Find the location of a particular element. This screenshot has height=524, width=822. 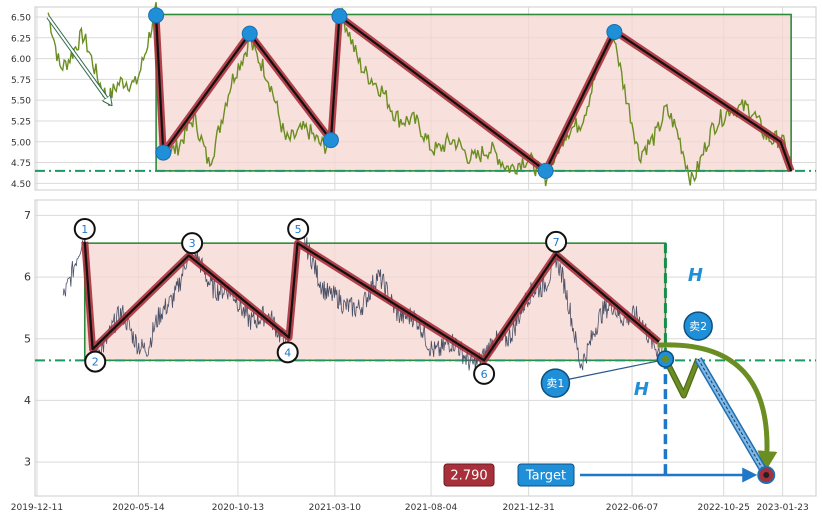

numbered-marker-label: 4 is located at coordinates (287, 352).